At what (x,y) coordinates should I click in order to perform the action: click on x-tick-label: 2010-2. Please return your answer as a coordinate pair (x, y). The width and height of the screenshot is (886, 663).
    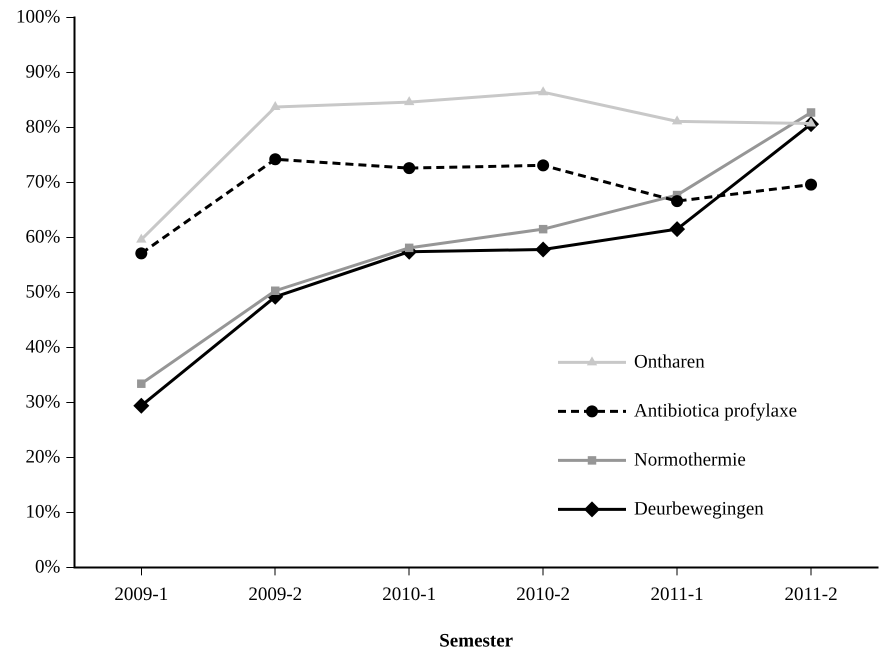
    Looking at the image, I should click on (543, 594).